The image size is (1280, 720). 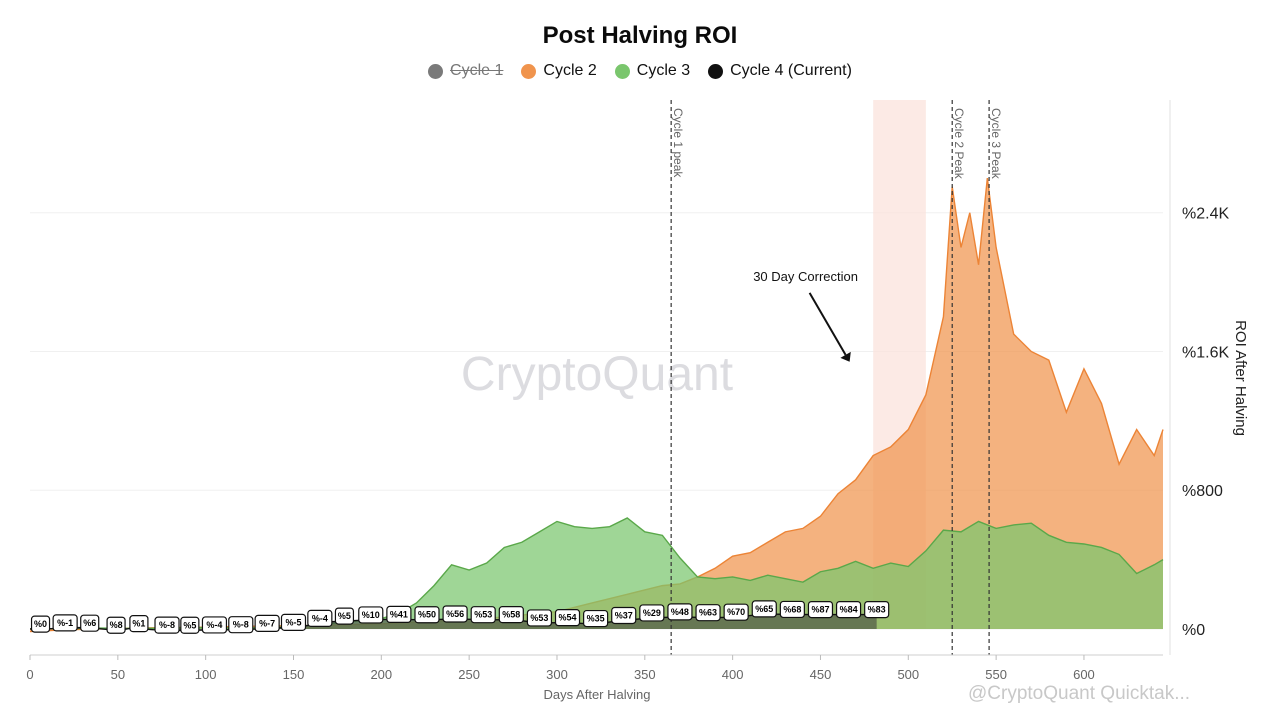 I want to click on roi-label-text: %-5, so click(x=293, y=622).